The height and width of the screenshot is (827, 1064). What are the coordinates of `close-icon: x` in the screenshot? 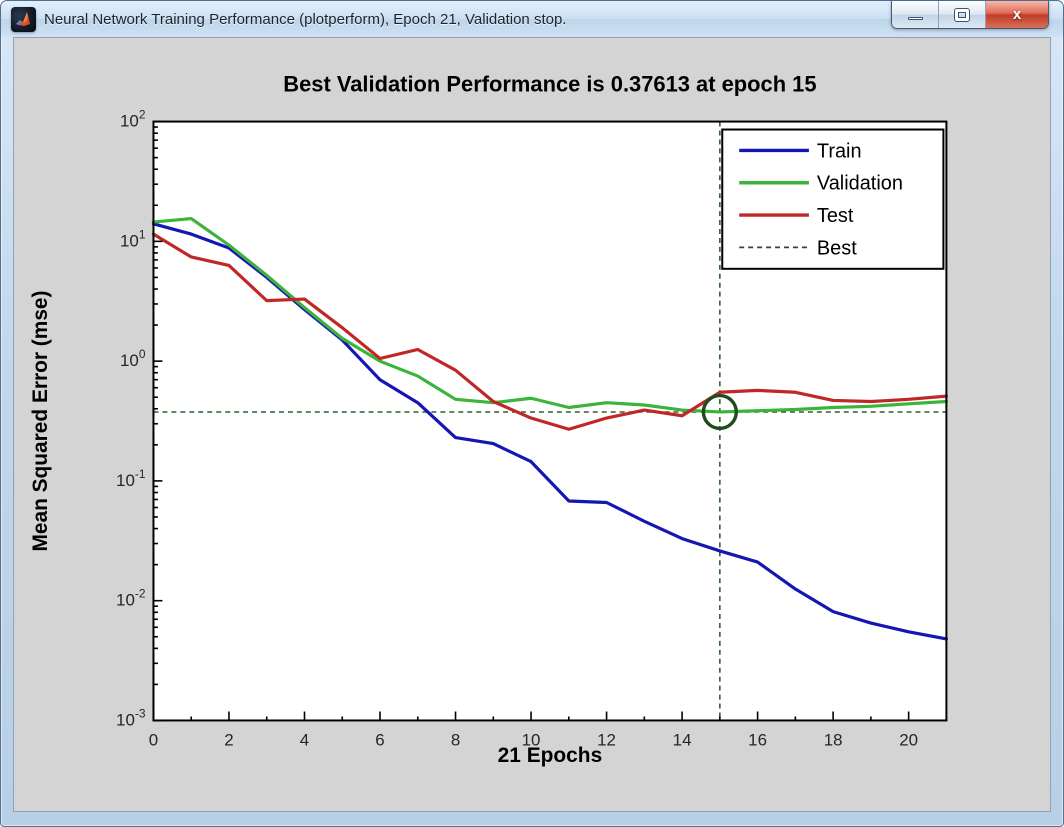 It's located at (1017, 14).